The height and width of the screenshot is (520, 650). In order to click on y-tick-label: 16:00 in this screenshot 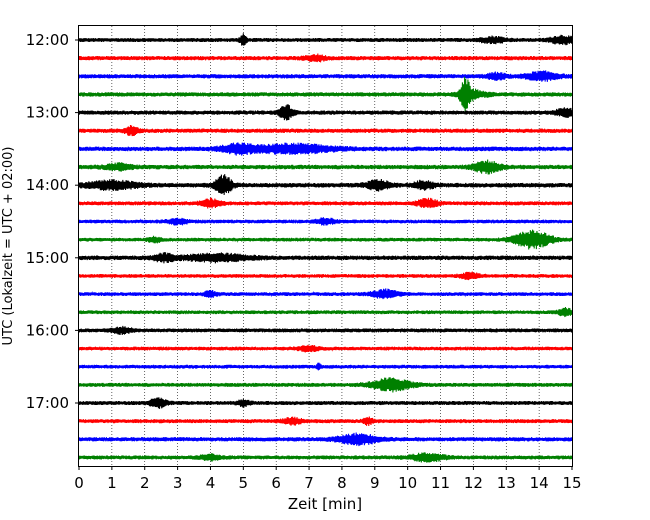, I will do `click(47, 330)`.